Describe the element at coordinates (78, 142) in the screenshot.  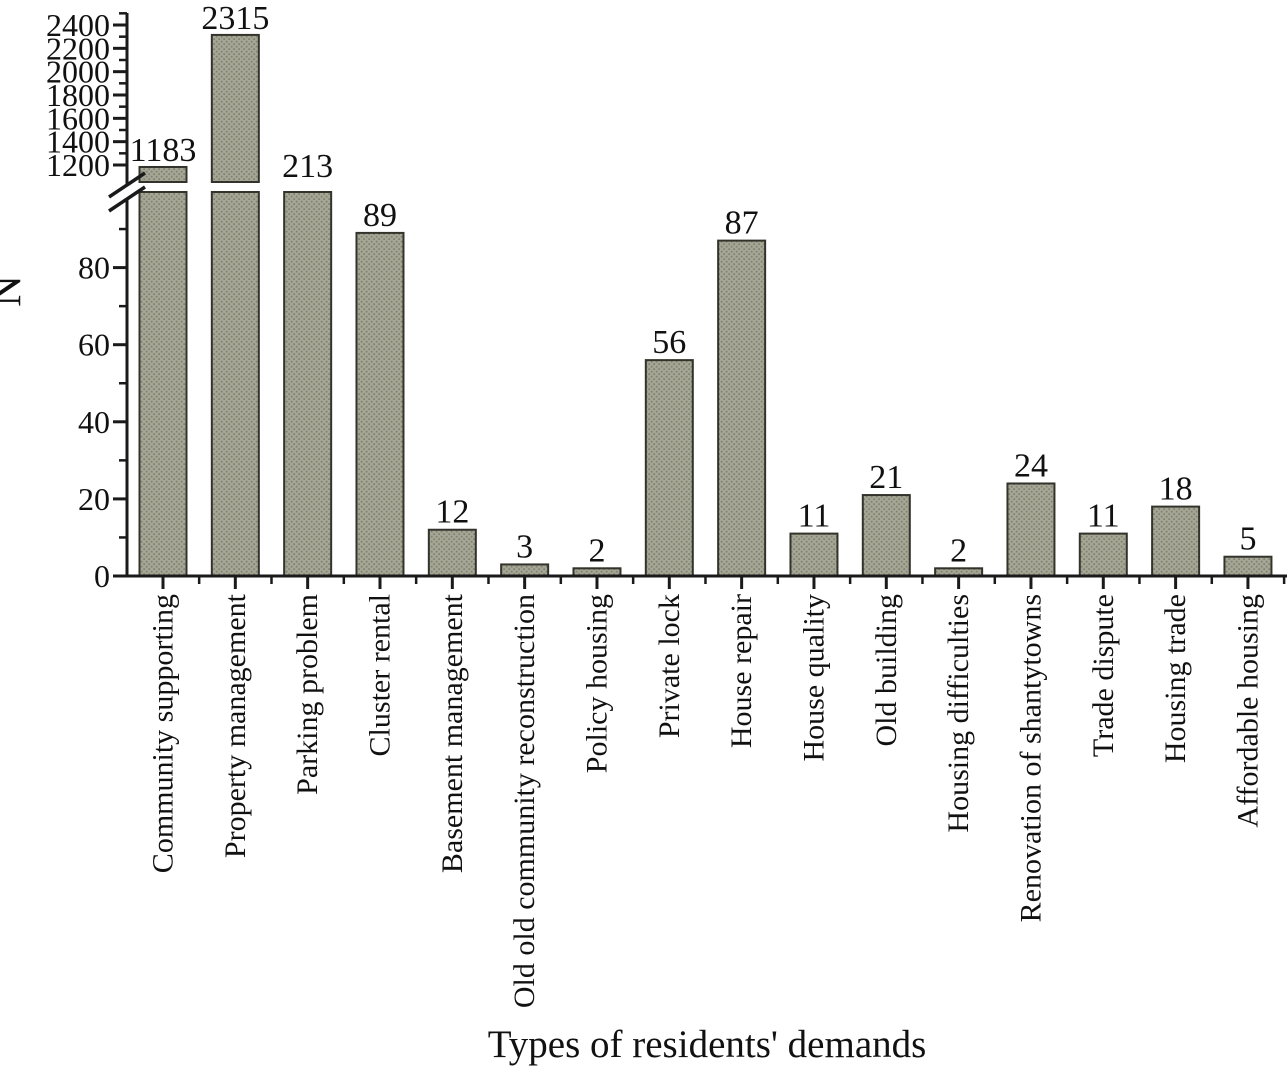
I see `y-tick-label-1400: 1400` at that location.